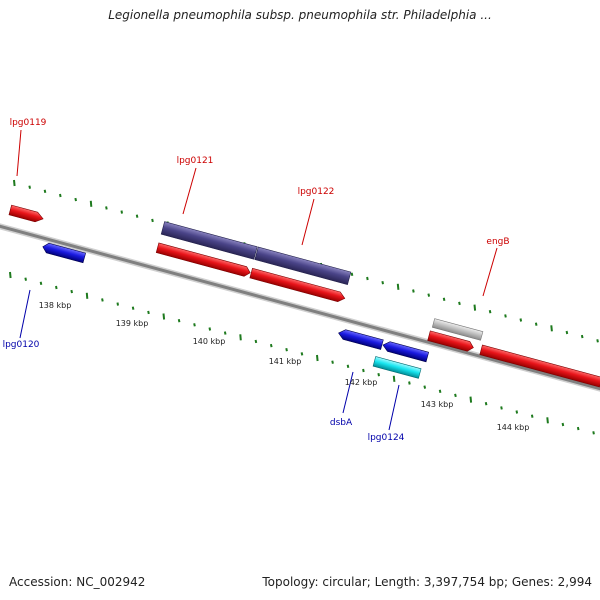  I want to click on tick-label-139: 139 kbp, so click(132, 323).